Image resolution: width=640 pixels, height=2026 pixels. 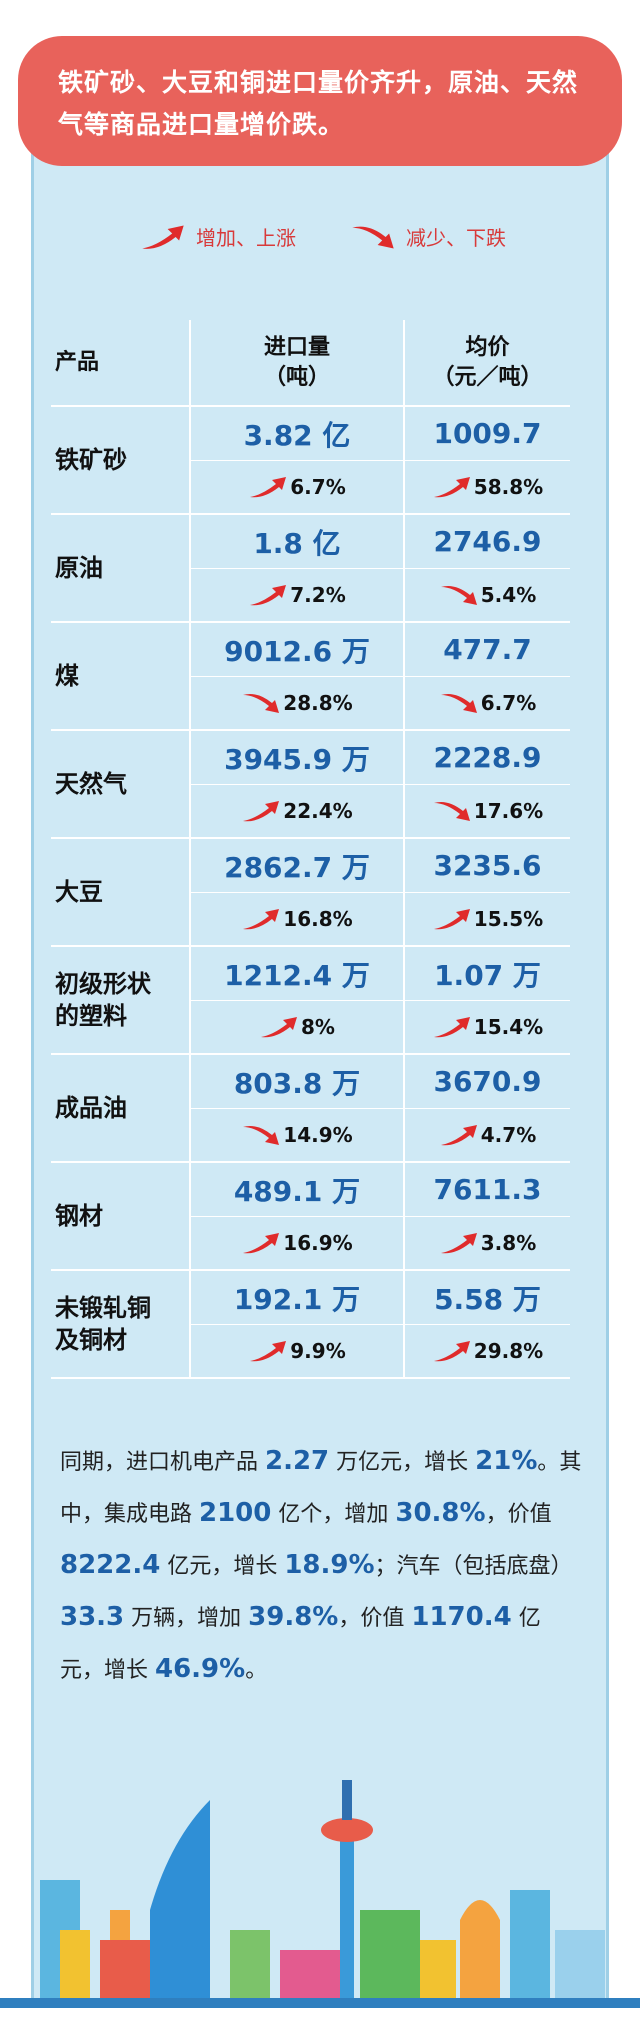 I want to click on change-cell: 4.7%, so click(x=486, y=1136).